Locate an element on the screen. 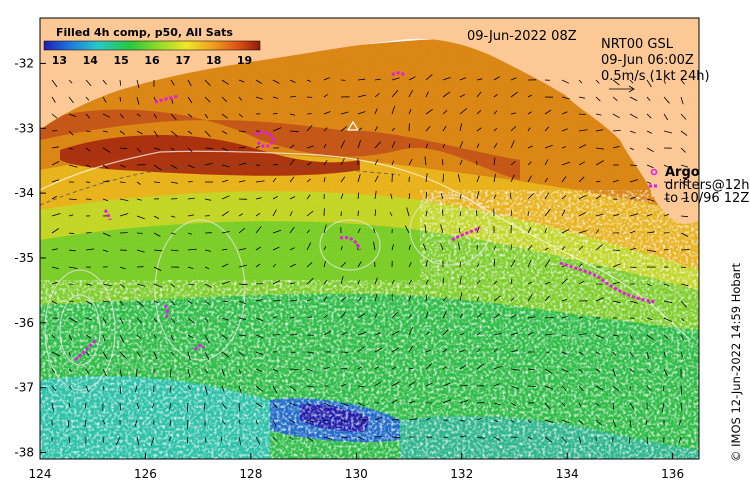 The height and width of the screenshot is (496, 750). y-tick-label: -37 is located at coordinates (24, 388).